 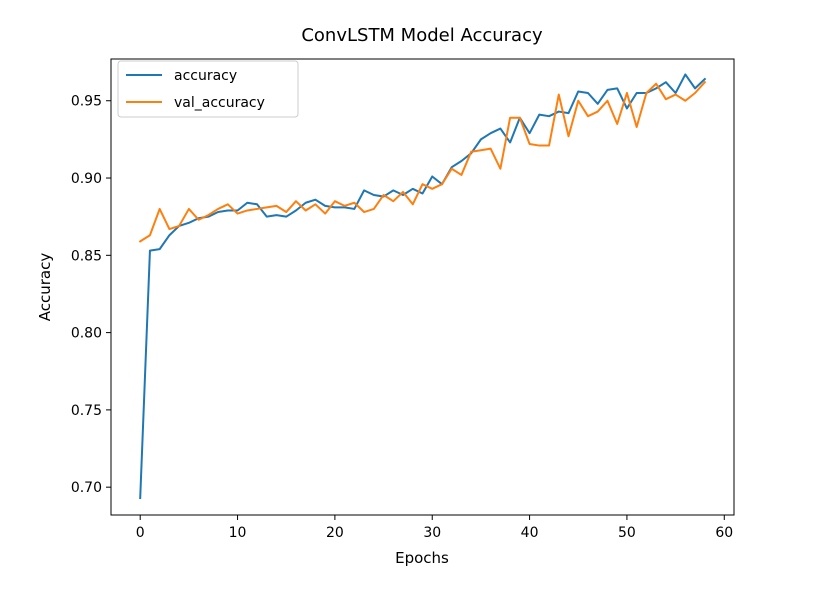 What do you see at coordinates (724, 533) in the screenshot?
I see `x-tick-label: 60` at bounding box center [724, 533].